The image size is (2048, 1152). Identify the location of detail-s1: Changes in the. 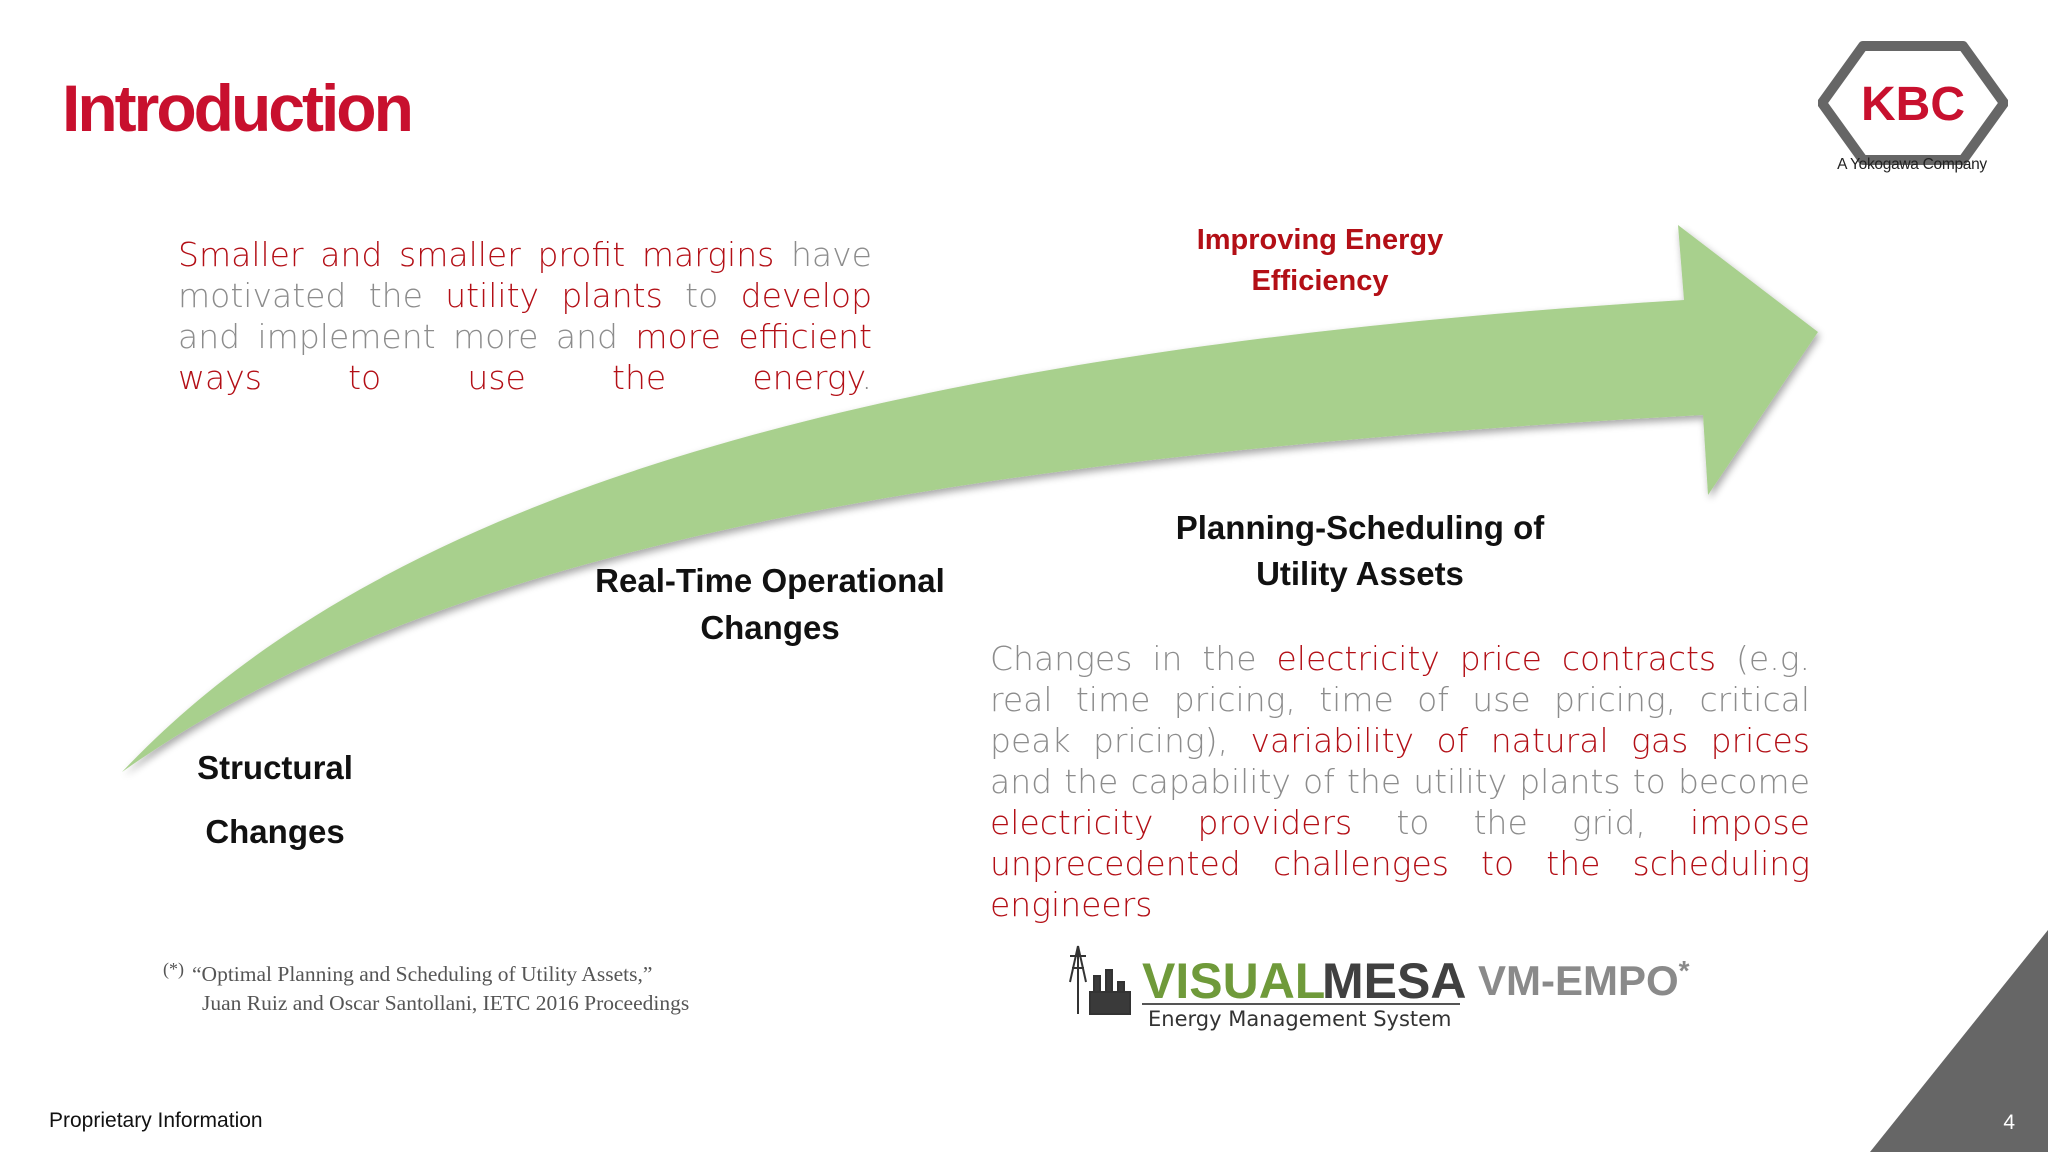
(1133, 658).